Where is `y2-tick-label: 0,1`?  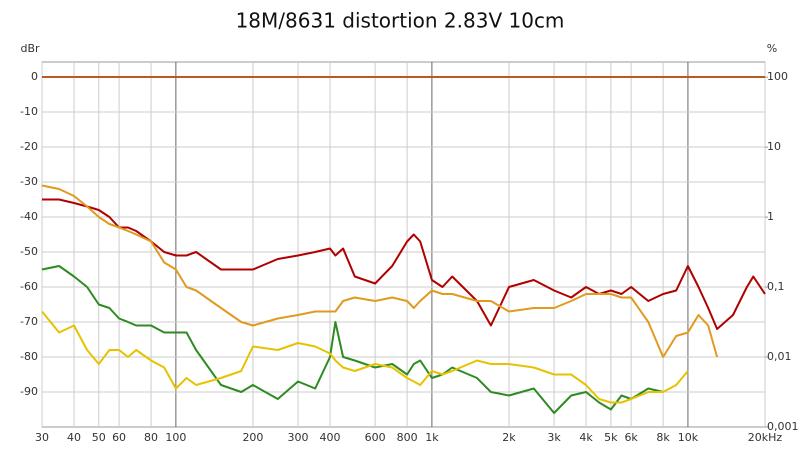
y2-tick-label: 0,1 is located at coordinates (776, 286).